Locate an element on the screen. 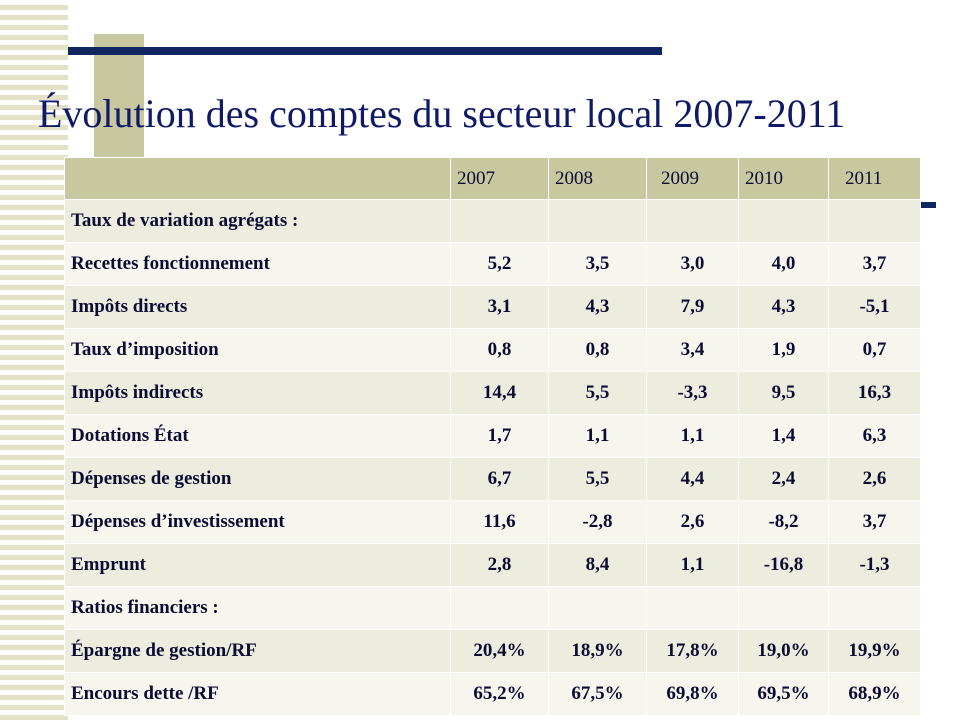 This screenshot has width=960, height=720. row-label: Dotations État is located at coordinates (257, 436).